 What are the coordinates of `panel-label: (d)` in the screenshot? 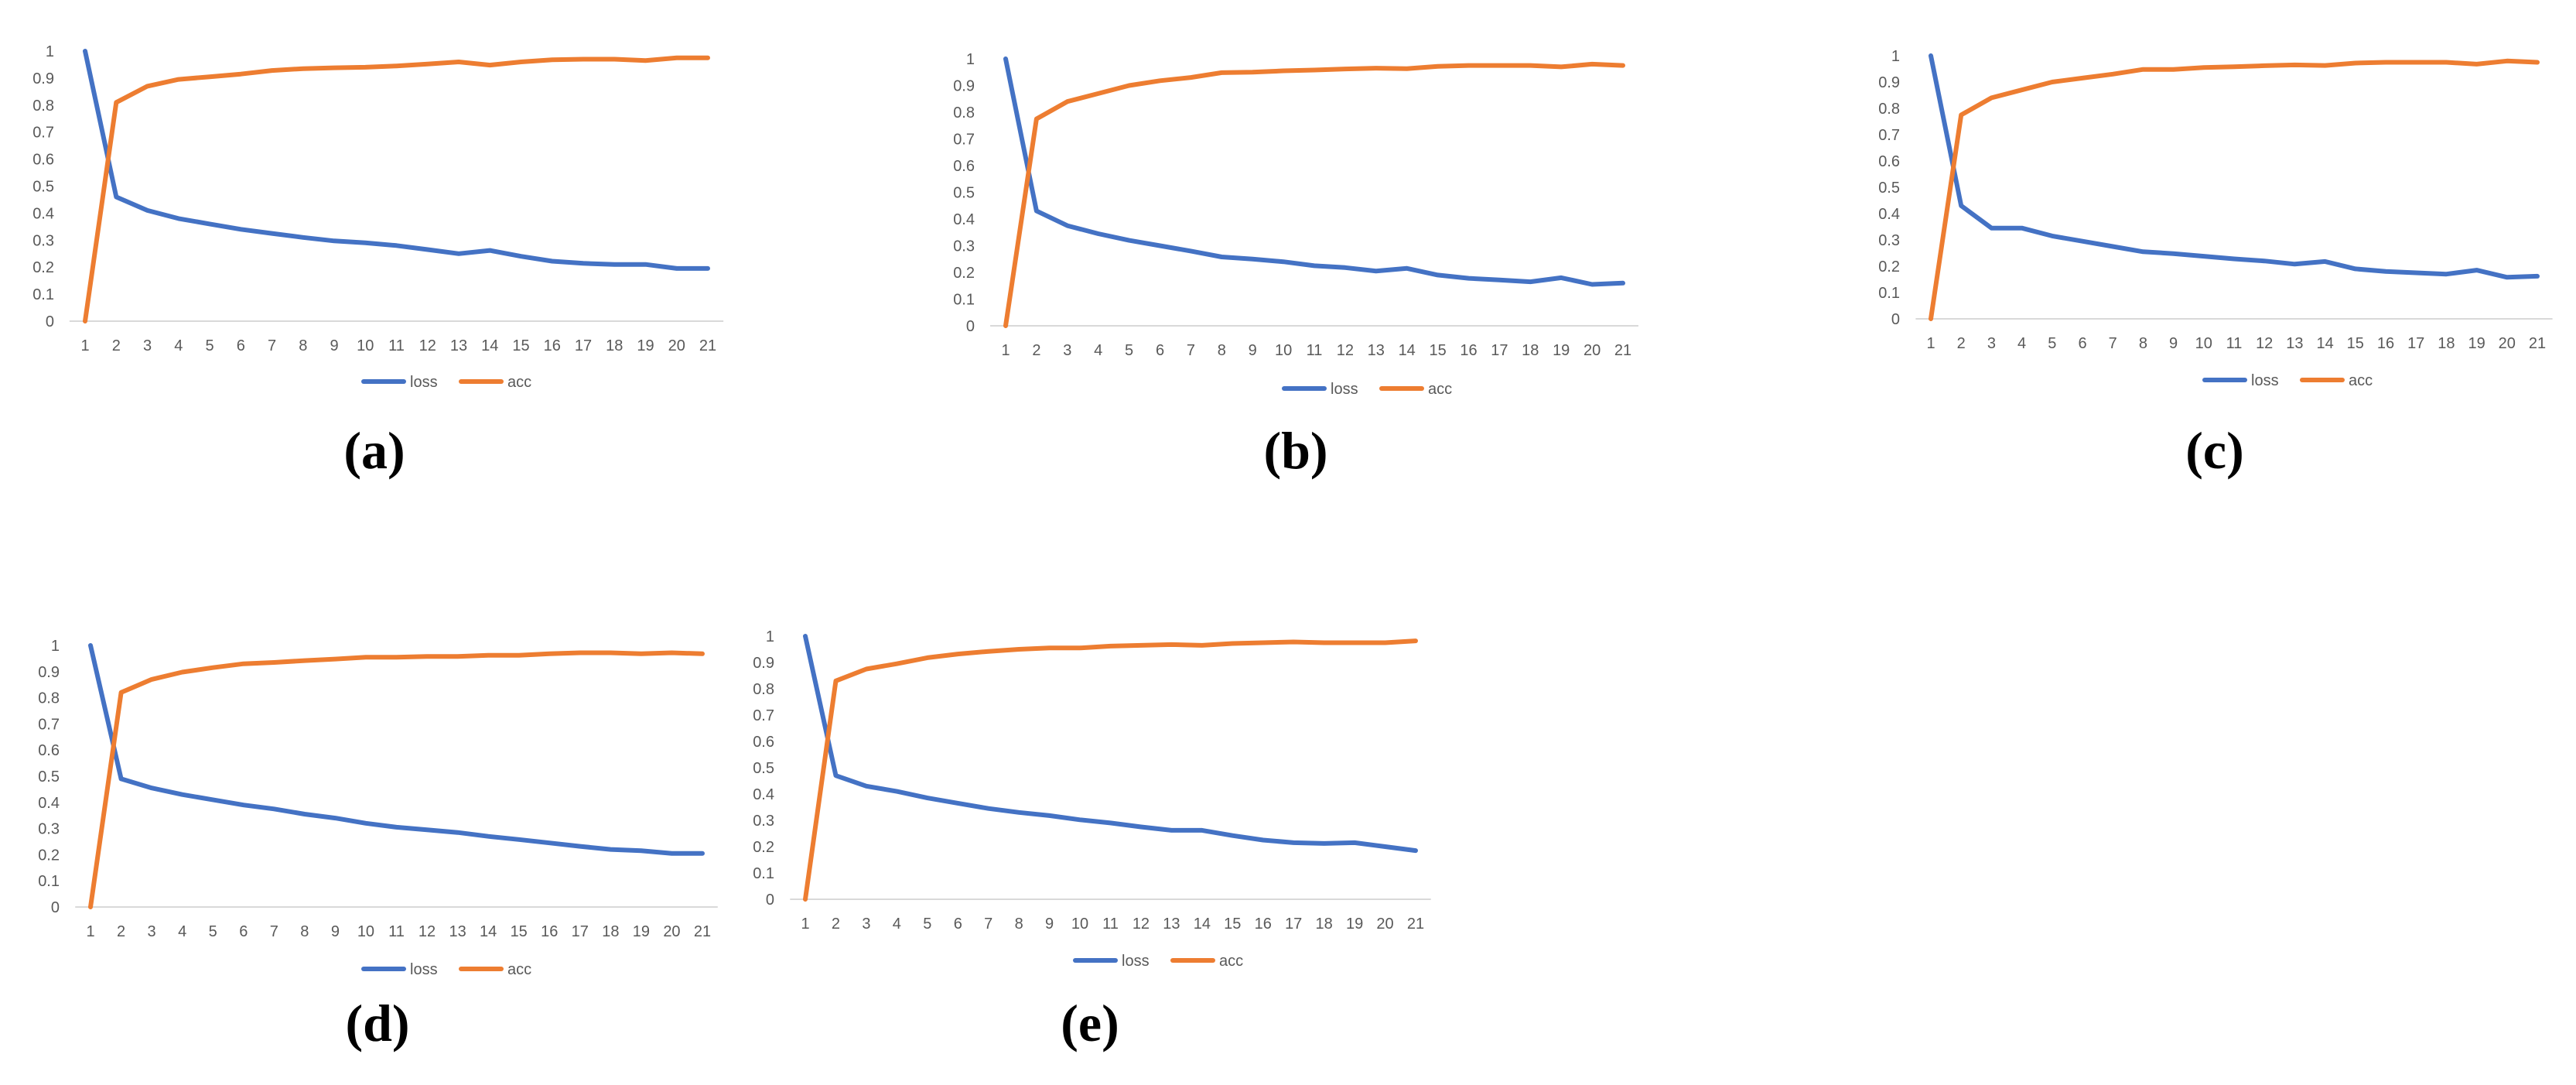 It's located at (377, 1023).